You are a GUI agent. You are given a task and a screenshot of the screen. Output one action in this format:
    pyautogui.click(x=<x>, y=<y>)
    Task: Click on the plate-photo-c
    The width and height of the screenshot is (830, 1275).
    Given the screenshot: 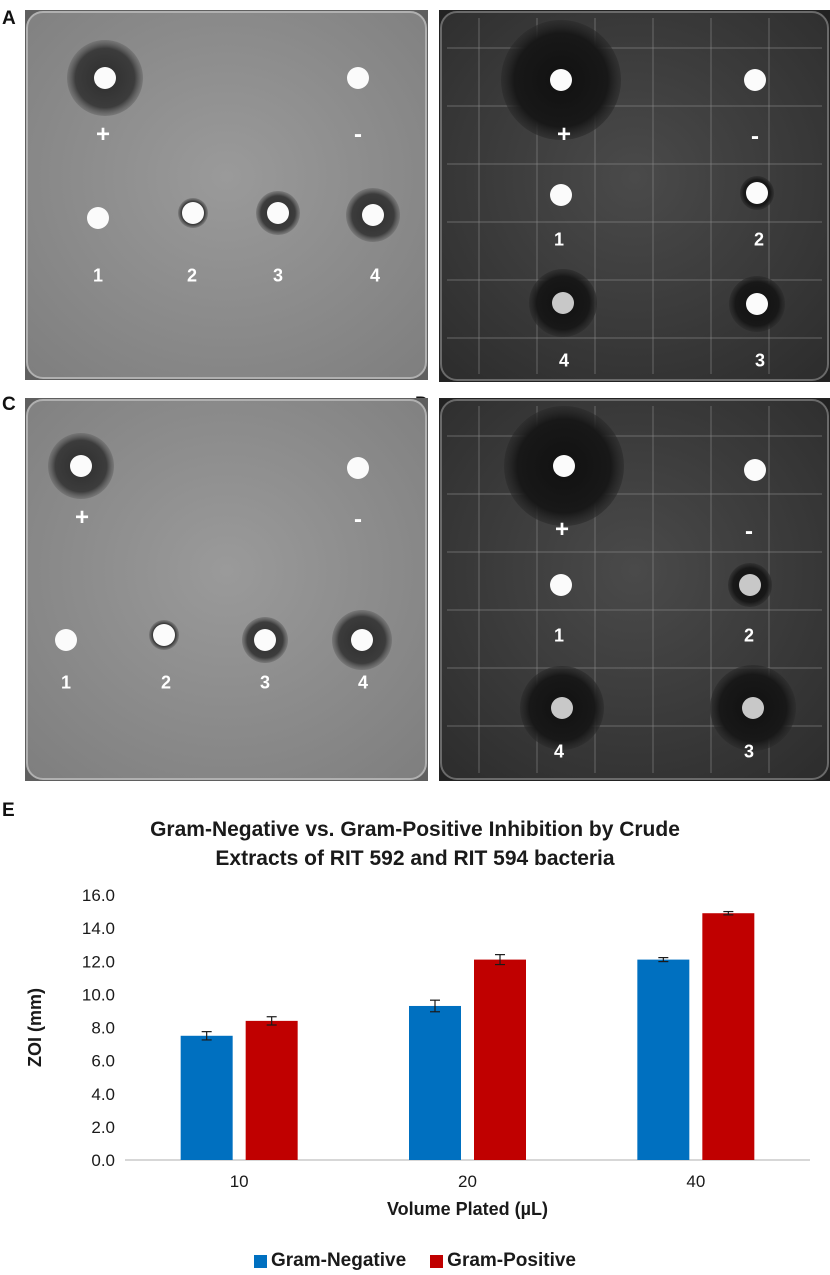 What is the action you would take?
    pyautogui.click(x=226, y=589)
    